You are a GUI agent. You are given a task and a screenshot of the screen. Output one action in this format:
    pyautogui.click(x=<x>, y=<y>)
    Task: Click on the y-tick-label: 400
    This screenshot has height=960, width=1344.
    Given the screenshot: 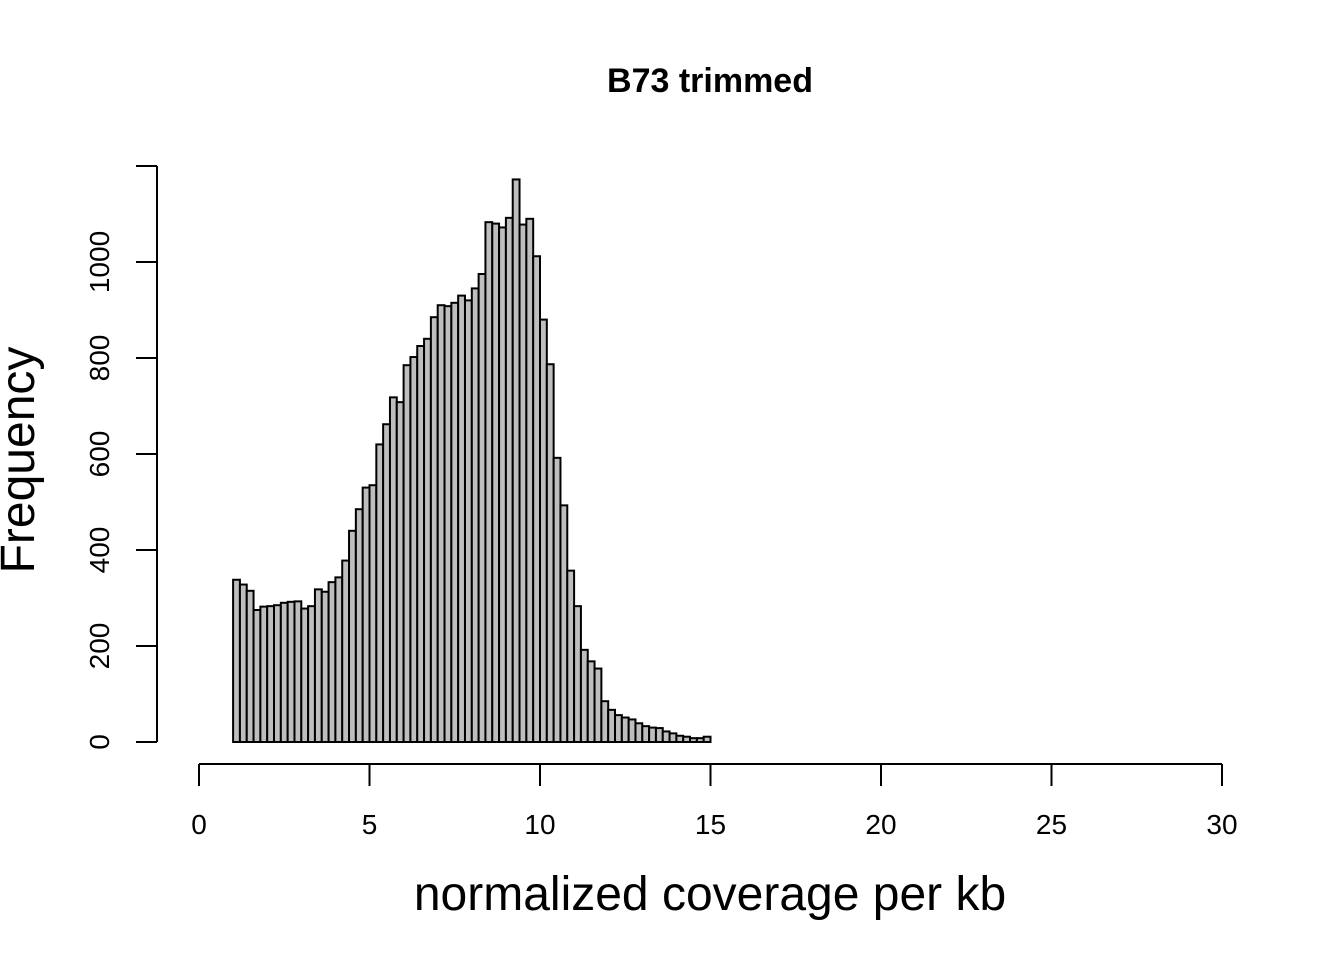 What is the action you would take?
    pyautogui.click(x=99, y=550)
    